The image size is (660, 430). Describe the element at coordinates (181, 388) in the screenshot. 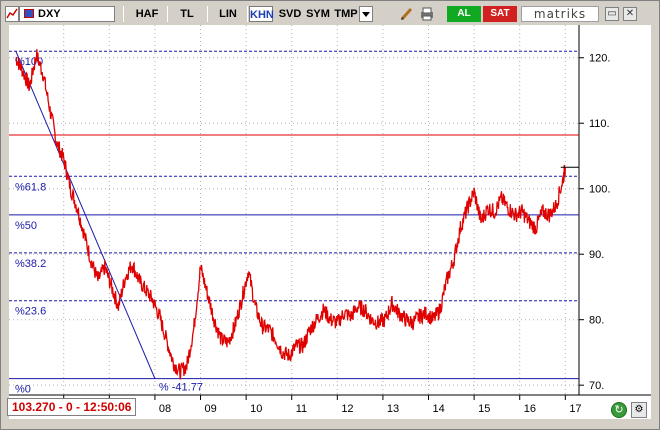

I see `trendline-label: % -41.77` at that location.